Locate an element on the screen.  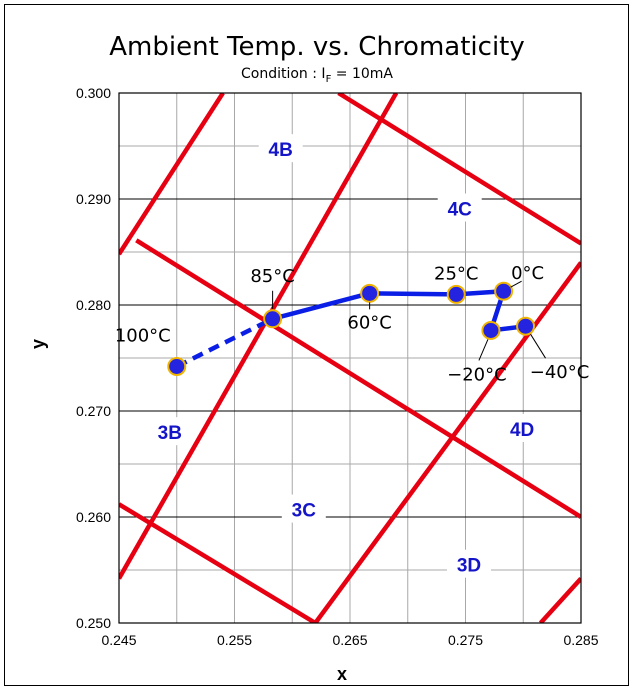
region-label: 4D is located at coordinates (522, 430).